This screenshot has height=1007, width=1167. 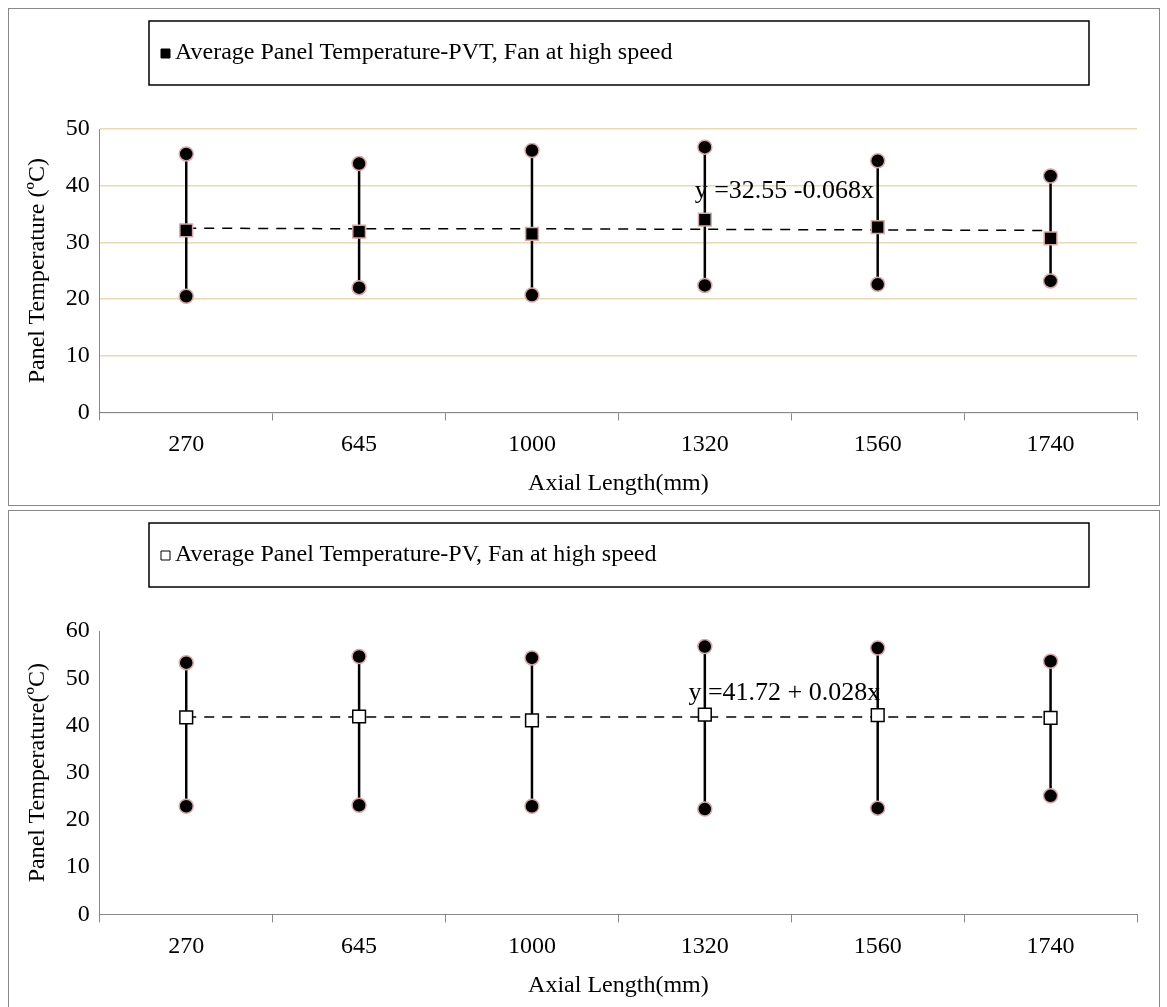 I want to click on y-tick-label: 60, so click(x=77, y=629).